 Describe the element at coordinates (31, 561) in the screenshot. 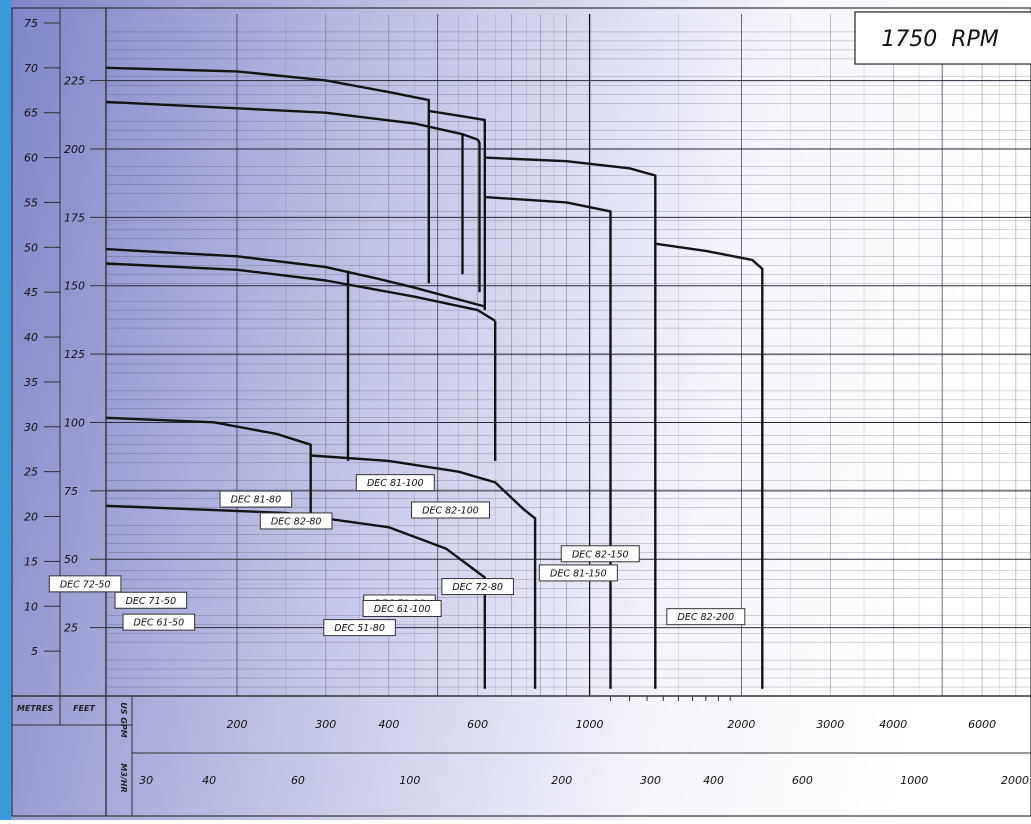

I see `metres-tick-label: 15` at that location.